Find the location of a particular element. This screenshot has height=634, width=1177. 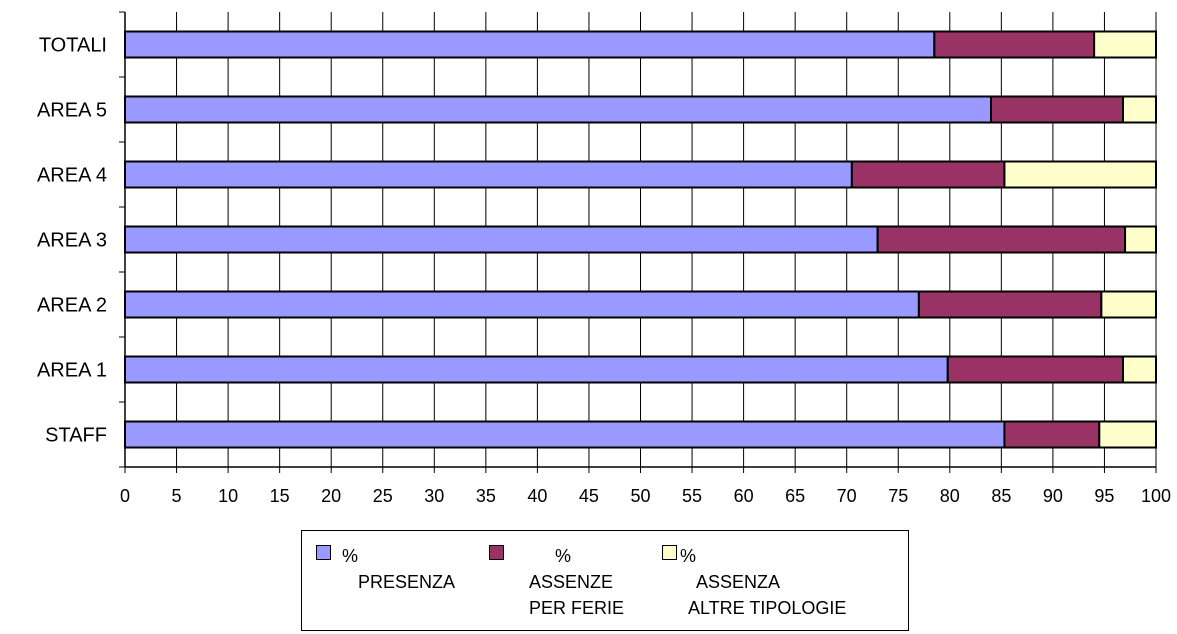

x-tick-label-8: 40 is located at coordinates (537, 496).